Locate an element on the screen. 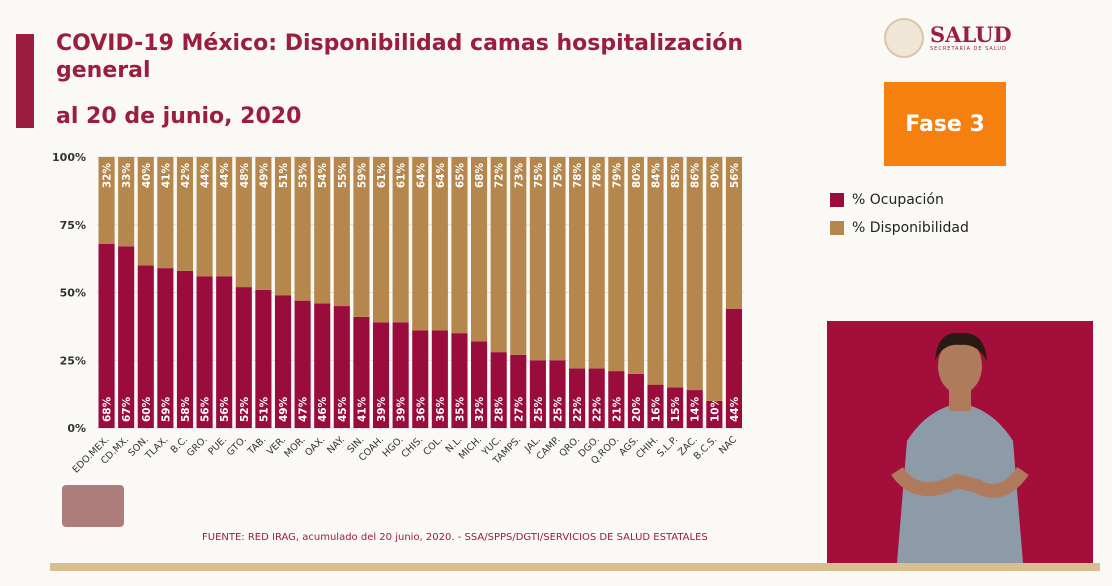 This screenshot has height=586, width=1112. data-label: 48% is located at coordinates (245, 176).